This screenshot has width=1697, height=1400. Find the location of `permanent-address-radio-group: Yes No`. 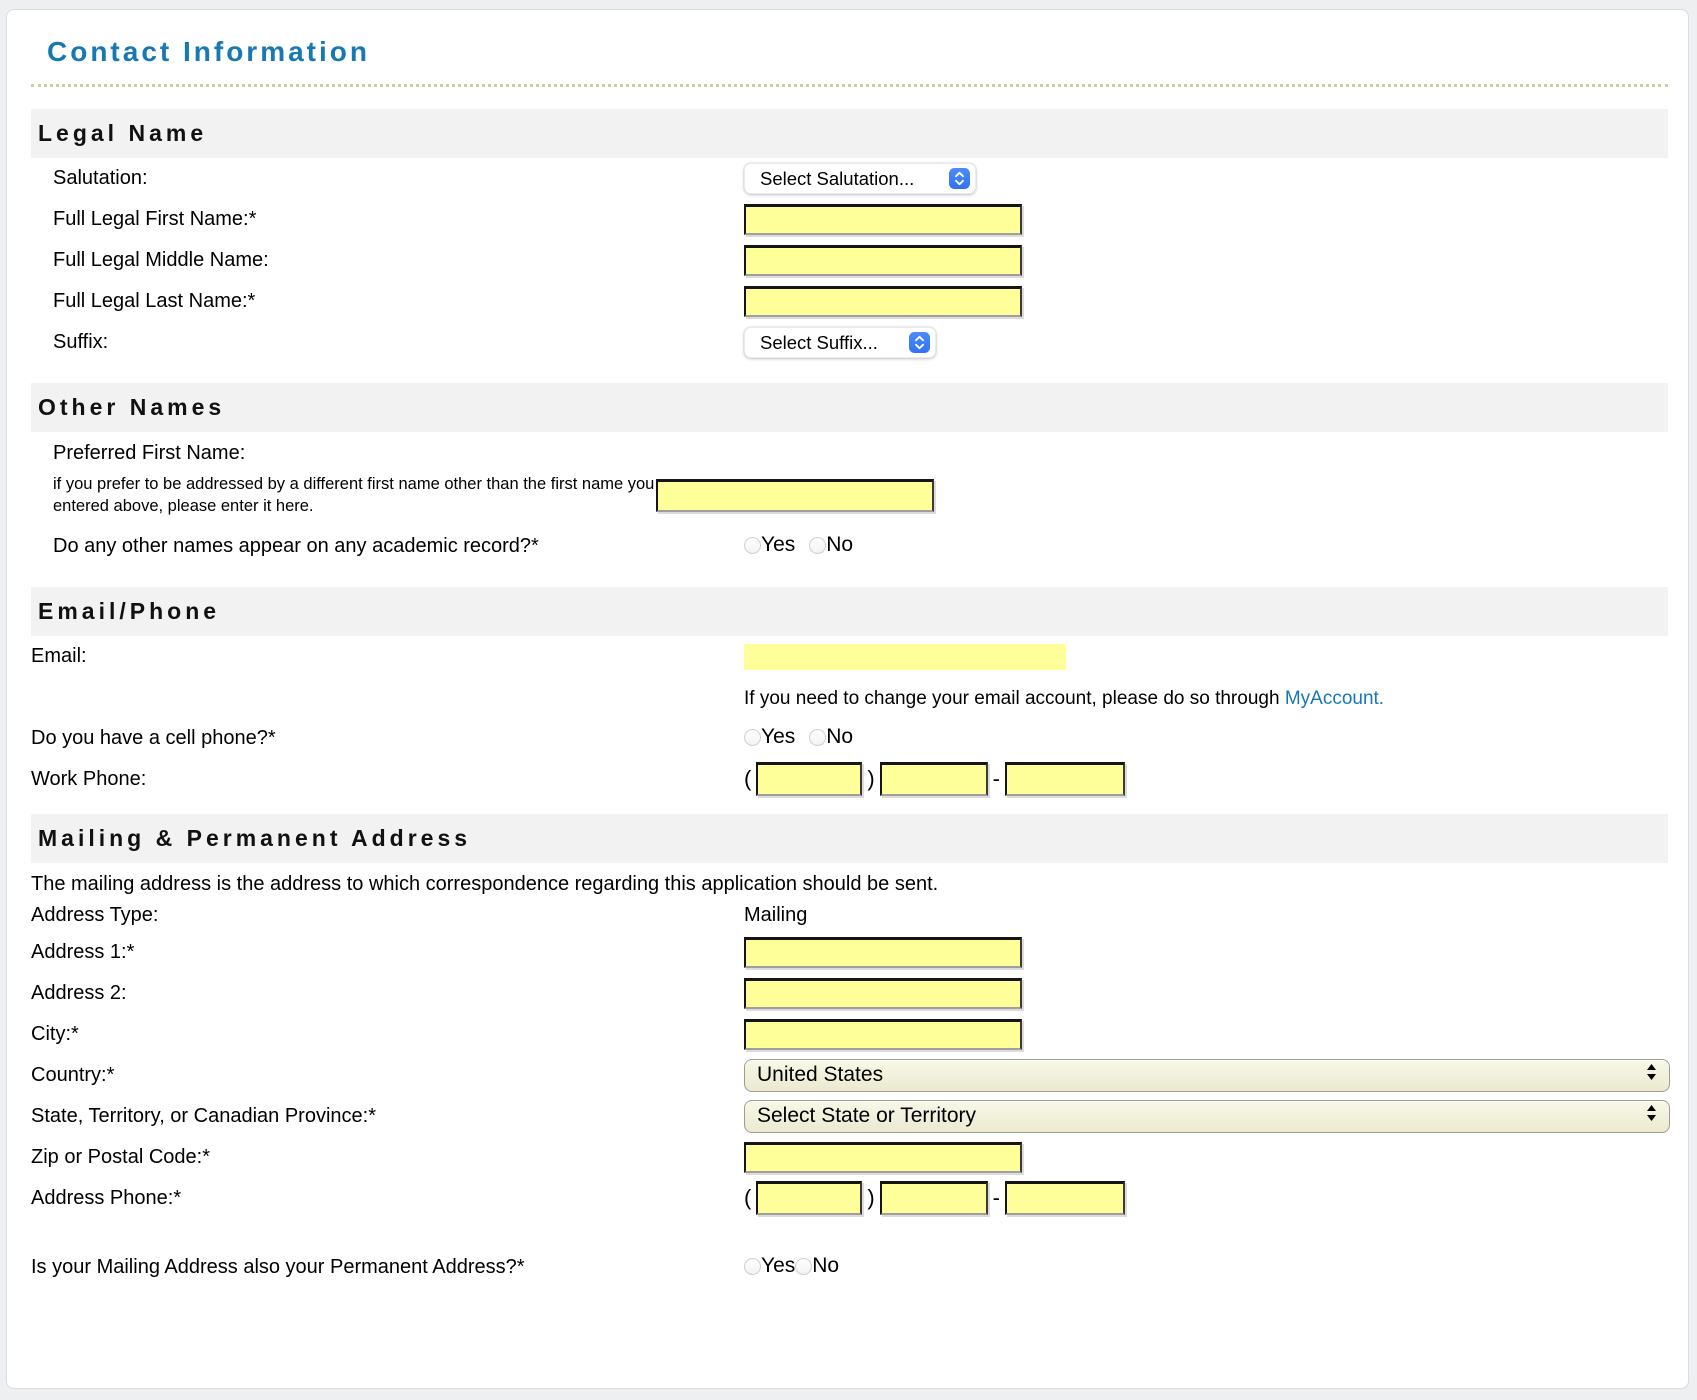

permanent-address-radio-group: Yes No is located at coordinates (791, 1267).